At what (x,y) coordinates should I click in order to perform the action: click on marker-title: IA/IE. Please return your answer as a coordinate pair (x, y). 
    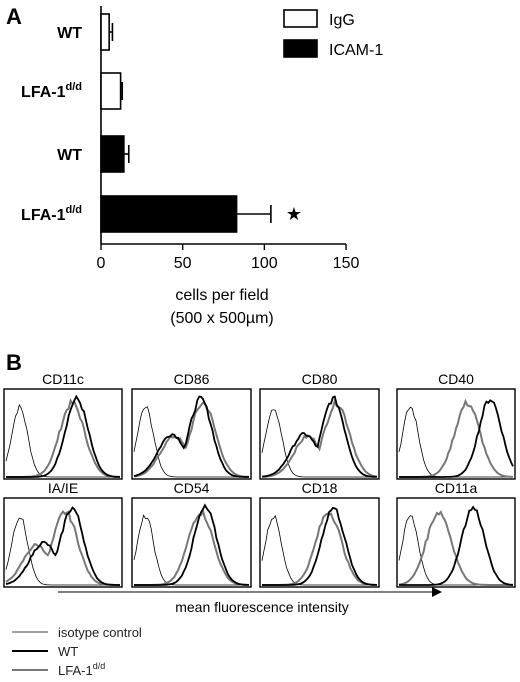
    Looking at the image, I should click on (63, 488).